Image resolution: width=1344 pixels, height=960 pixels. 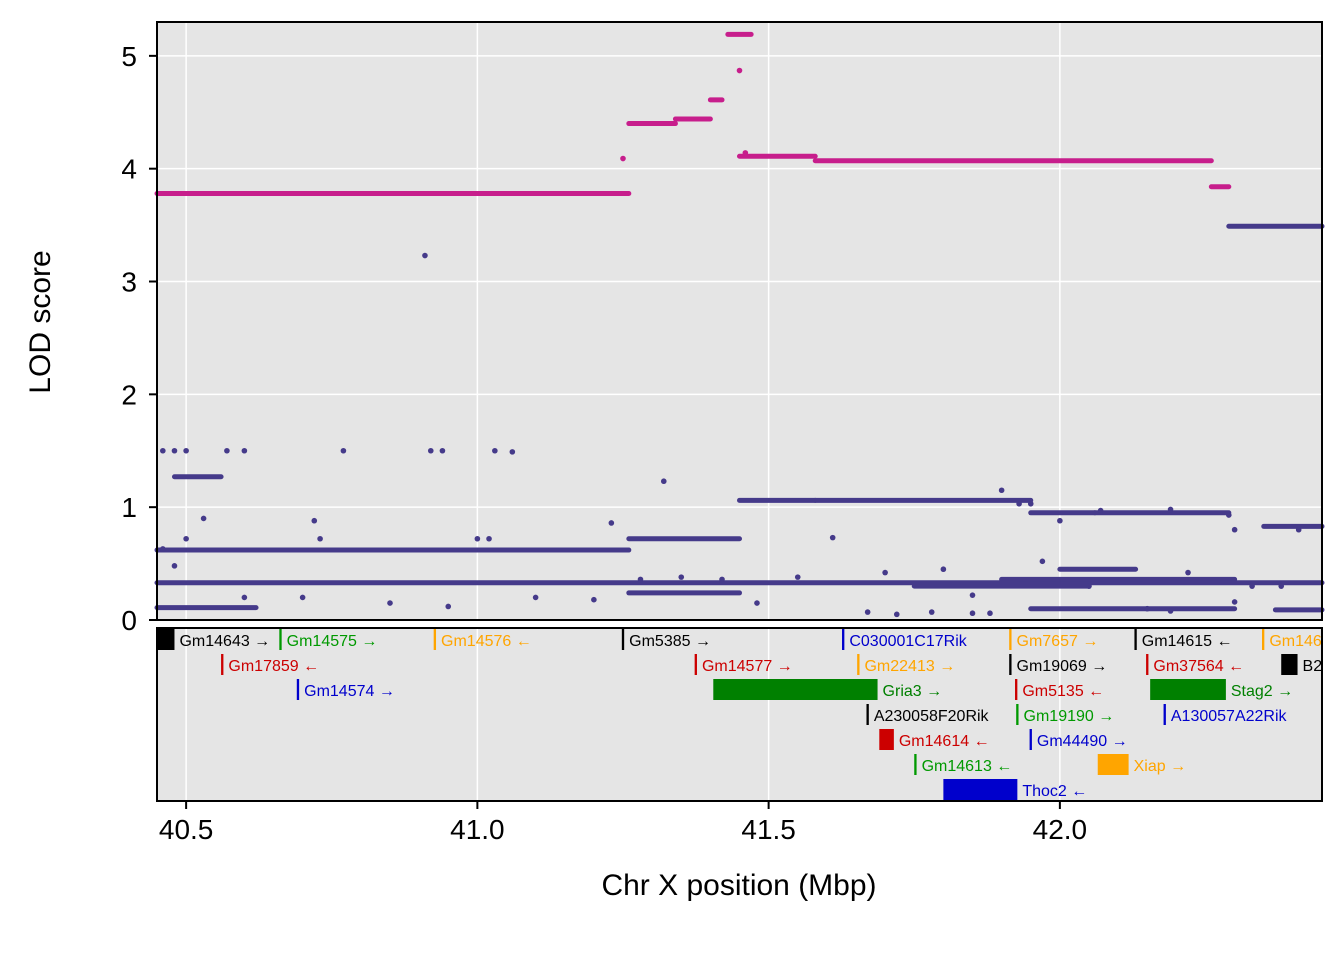 What do you see at coordinates (1187, 641) in the screenshot?
I see `gene-label-Gm14615: Gm14615 ←` at bounding box center [1187, 641].